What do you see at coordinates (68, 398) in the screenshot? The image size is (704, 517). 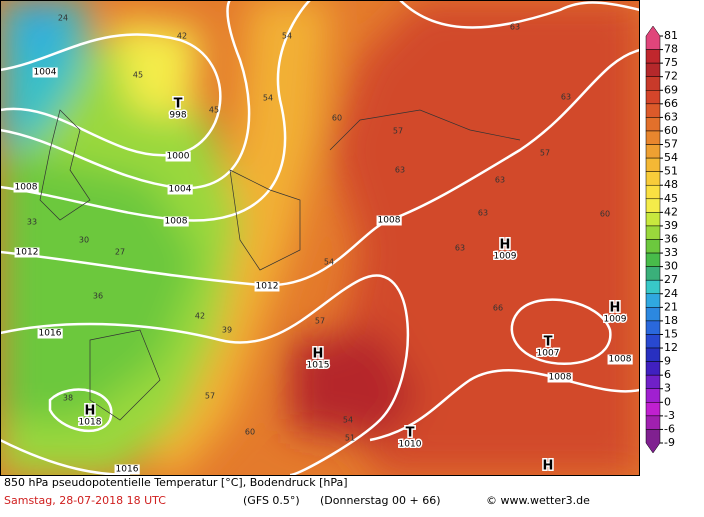 I see `temperature-label: 38` at bounding box center [68, 398].